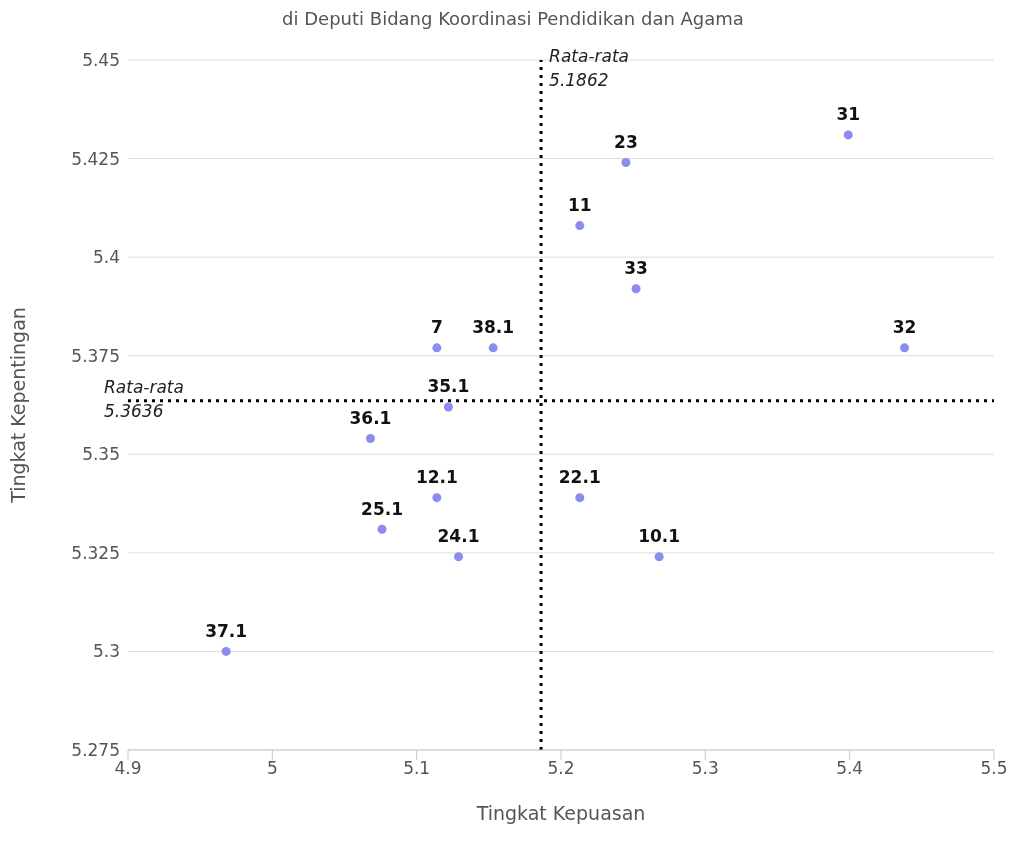  I want to click on y-tick-label: 5.325, so click(95, 552).